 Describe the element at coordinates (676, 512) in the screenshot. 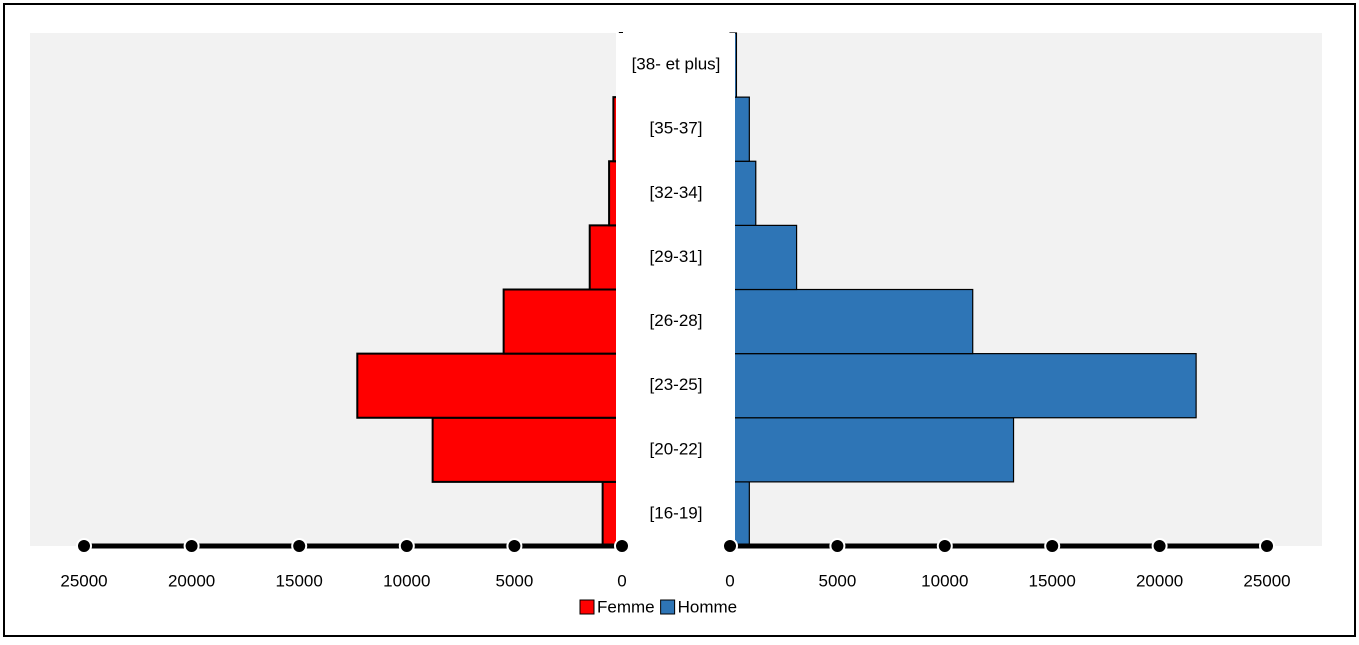

I see `category-label: [16-19]` at that location.